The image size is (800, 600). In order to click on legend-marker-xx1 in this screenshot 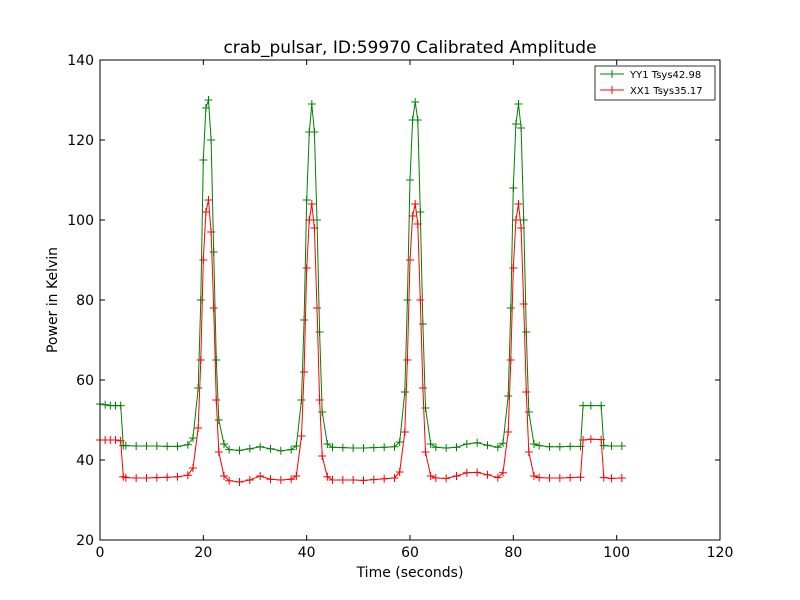, I will do `click(612, 90)`.